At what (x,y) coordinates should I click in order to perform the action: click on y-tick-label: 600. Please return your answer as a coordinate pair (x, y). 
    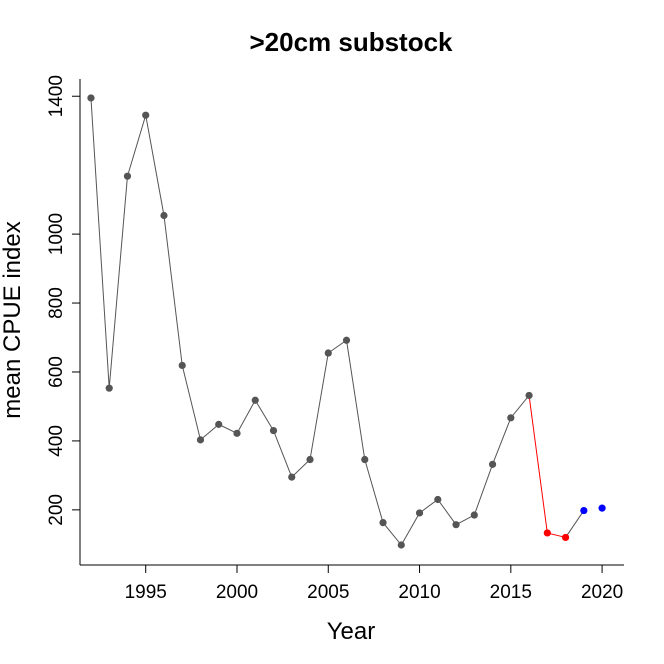
    Looking at the image, I should click on (56, 372).